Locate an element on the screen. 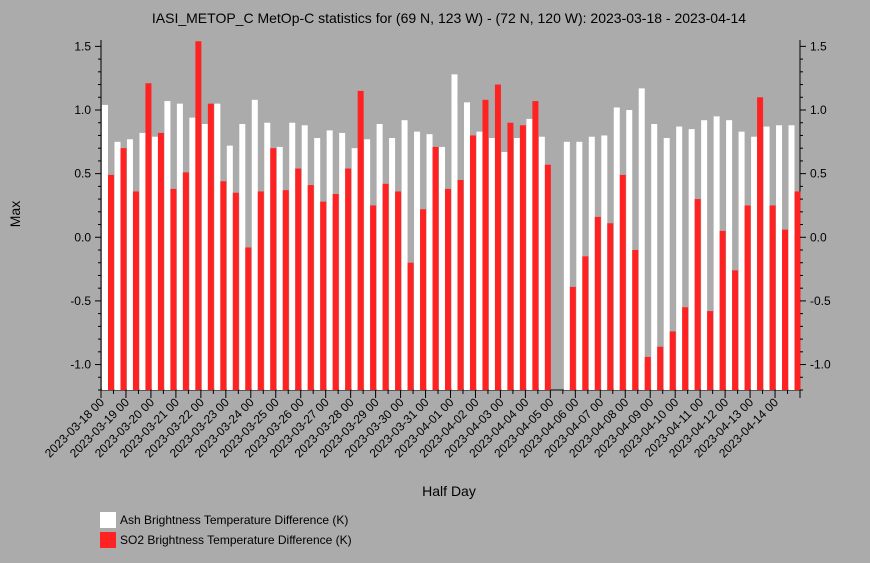 The image size is (870, 563). legend-swatch-so2 is located at coordinates (108, 540).